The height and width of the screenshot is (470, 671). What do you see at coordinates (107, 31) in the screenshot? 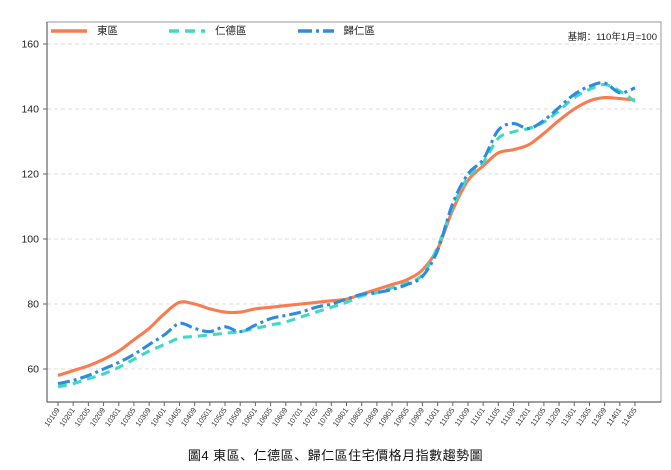
I see `legend-label-dongqu: 東區` at bounding box center [107, 31].